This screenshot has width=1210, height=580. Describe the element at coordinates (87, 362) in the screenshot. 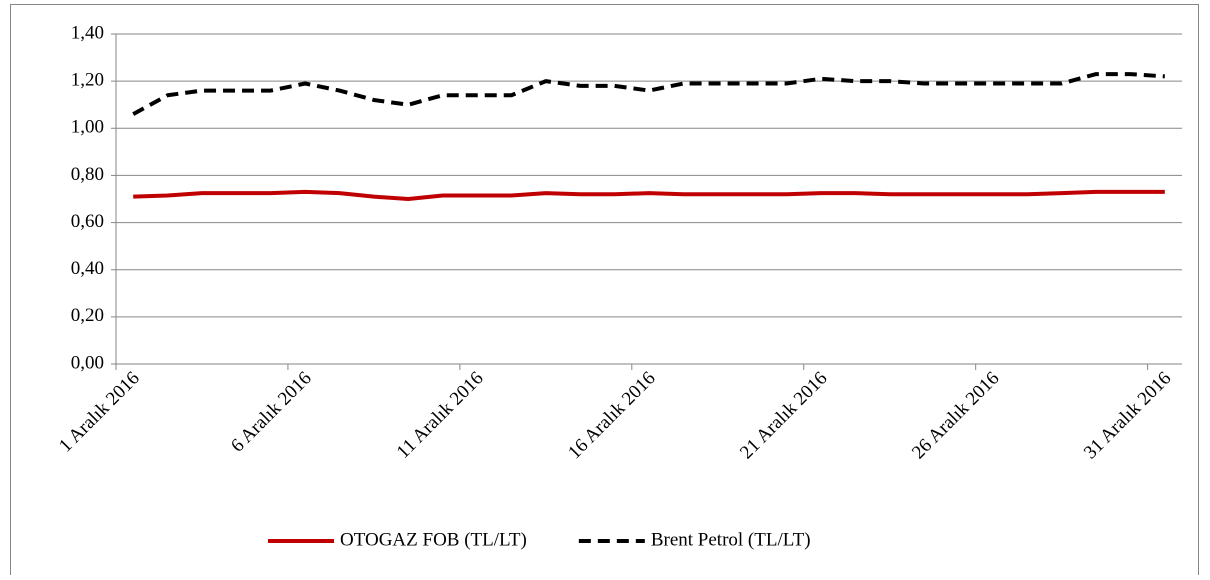

I see `y-tick-label: 0,00` at that location.